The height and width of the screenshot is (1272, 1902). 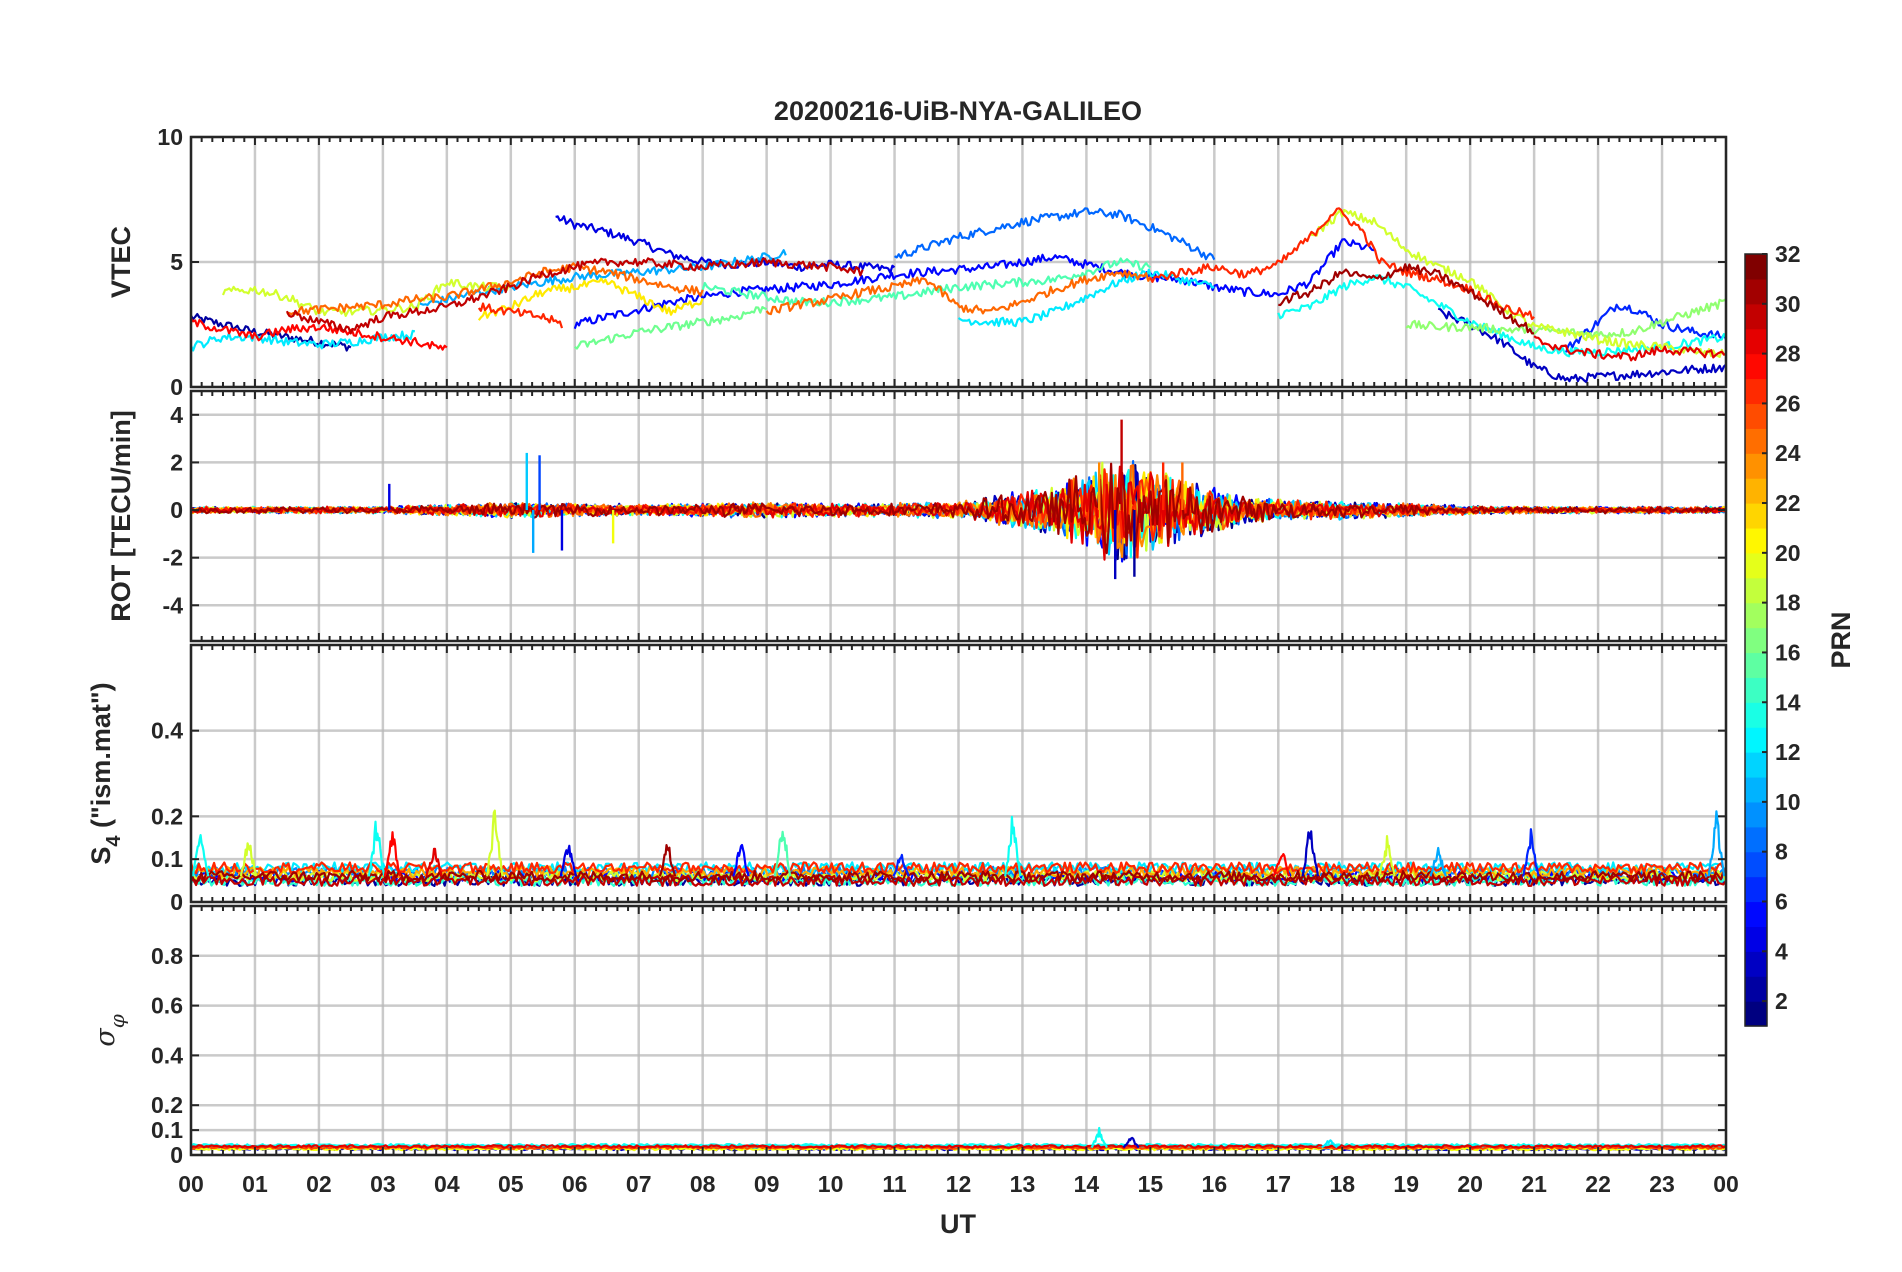 I want to click on traces-vtec, so click(x=958, y=295).